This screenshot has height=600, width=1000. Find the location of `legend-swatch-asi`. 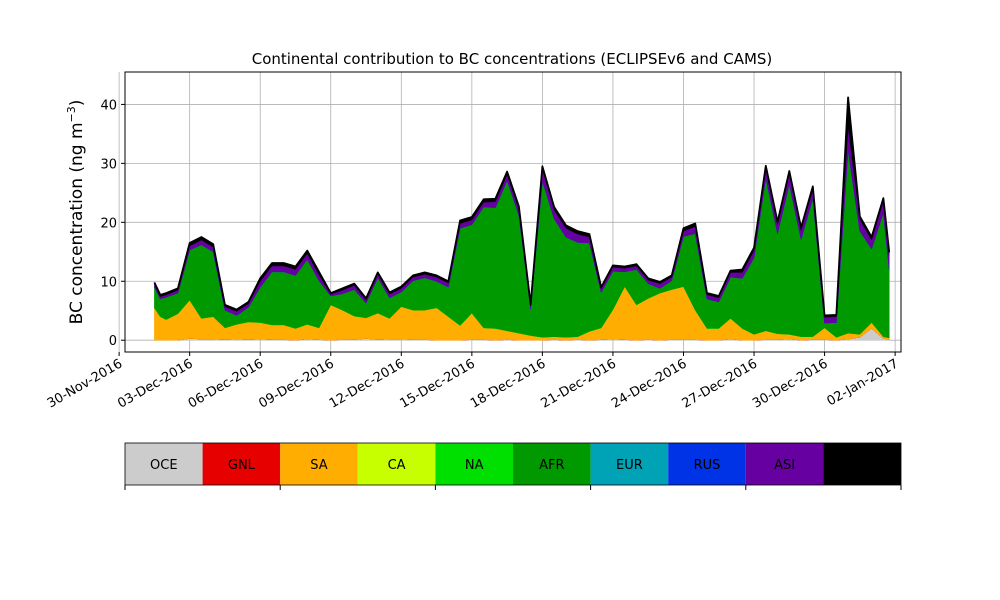

legend-swatch-asi is located at coordinates (784, 464).